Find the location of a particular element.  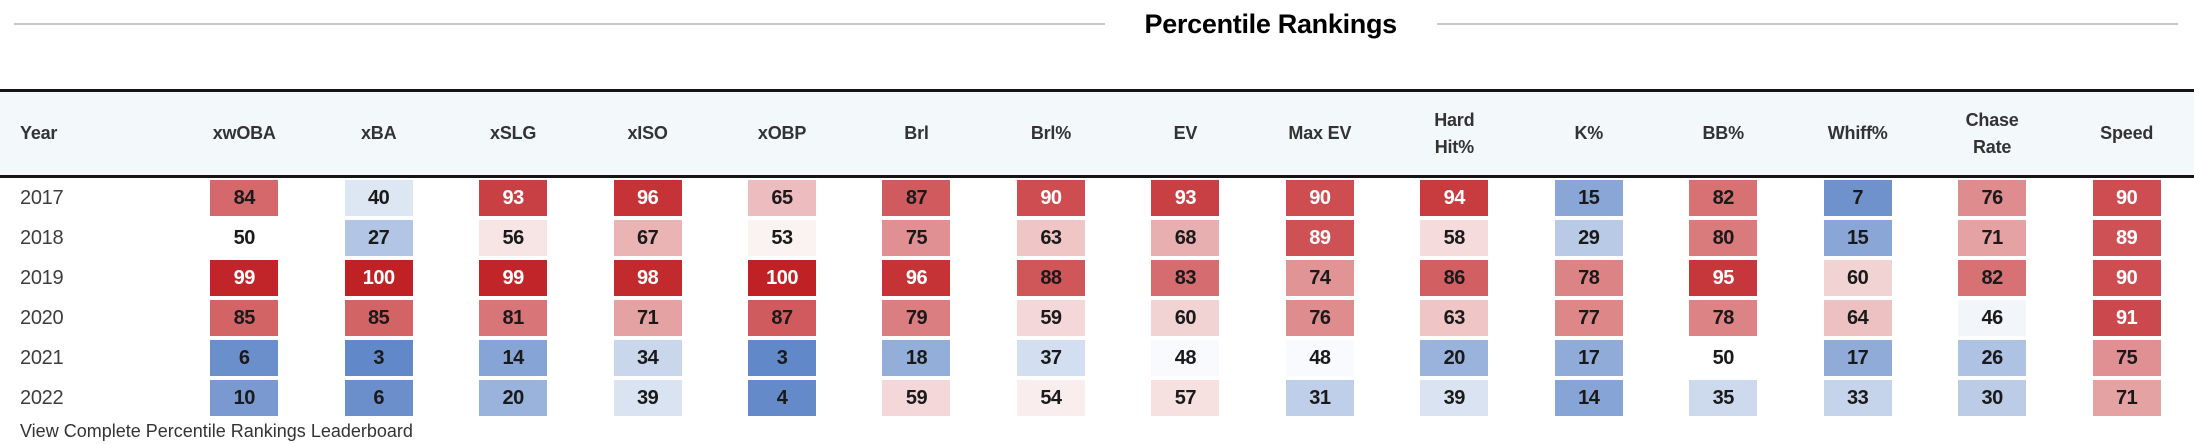

stat-cell: 17 is located at coordinates (1857, 358).